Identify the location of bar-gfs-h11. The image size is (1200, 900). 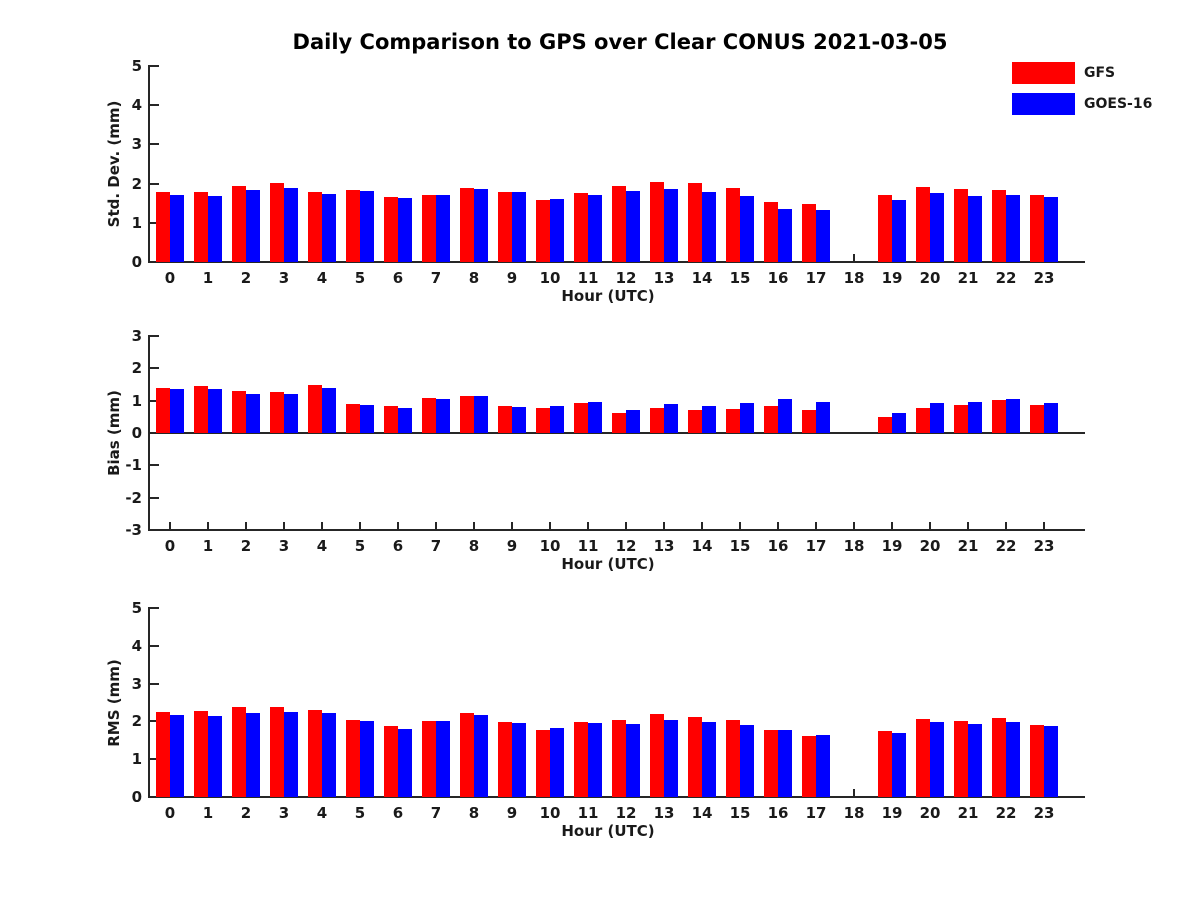
(581, 759).